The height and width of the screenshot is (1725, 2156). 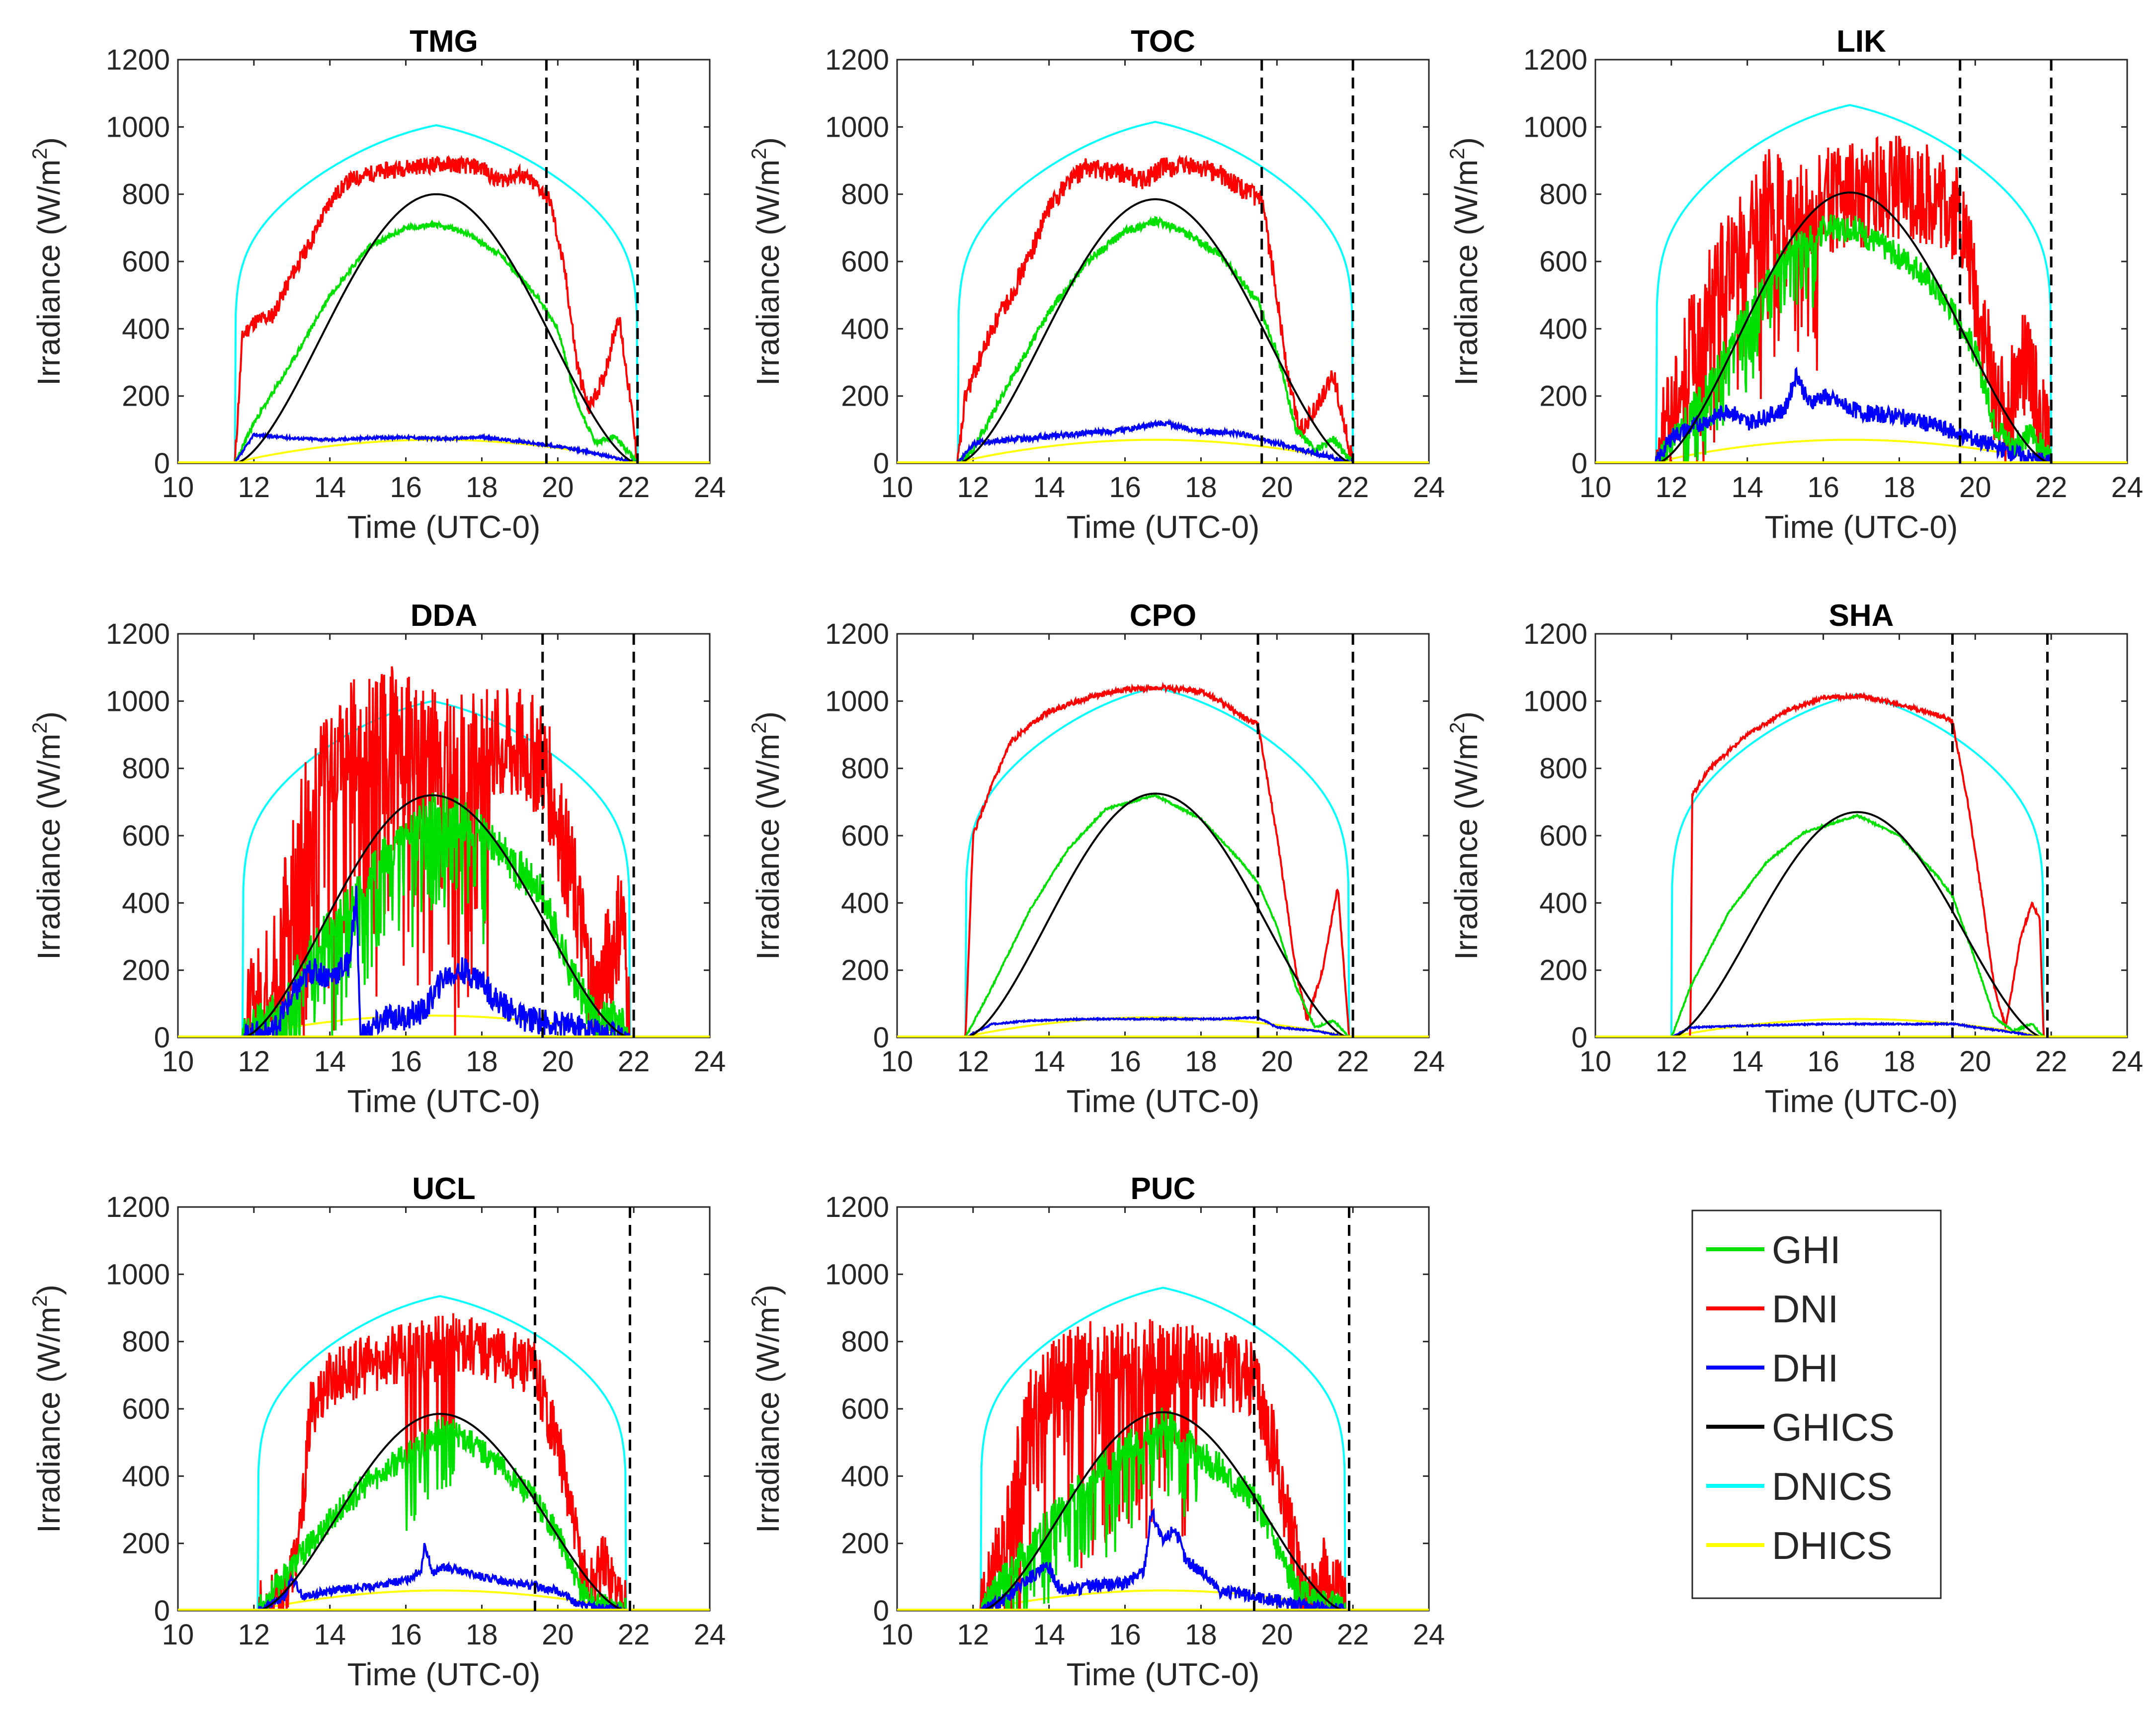 I want to click on legend-label-dni: DNI, so click(x=1805, y=1309).